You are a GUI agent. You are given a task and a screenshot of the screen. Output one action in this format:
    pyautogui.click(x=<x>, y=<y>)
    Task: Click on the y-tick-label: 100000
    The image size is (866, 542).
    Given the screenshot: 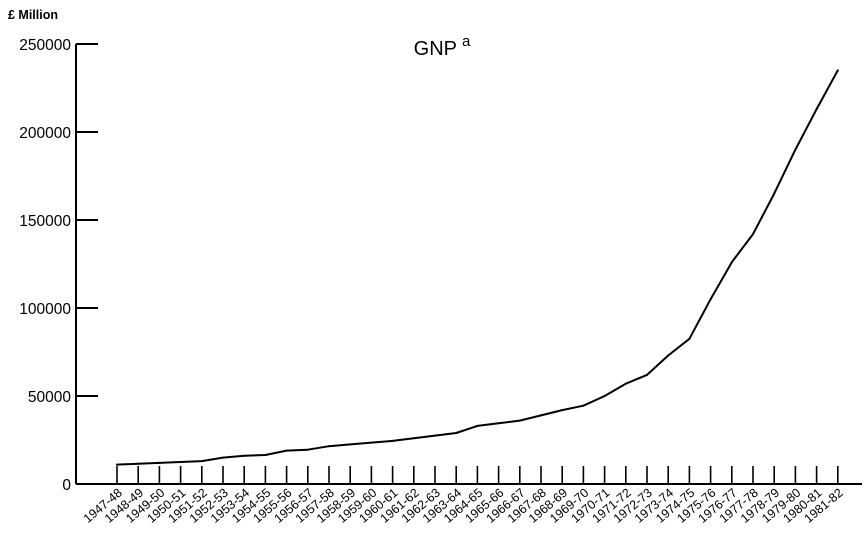 What is the action you would take?
    pyautogui.click(x=45, y=309)
    